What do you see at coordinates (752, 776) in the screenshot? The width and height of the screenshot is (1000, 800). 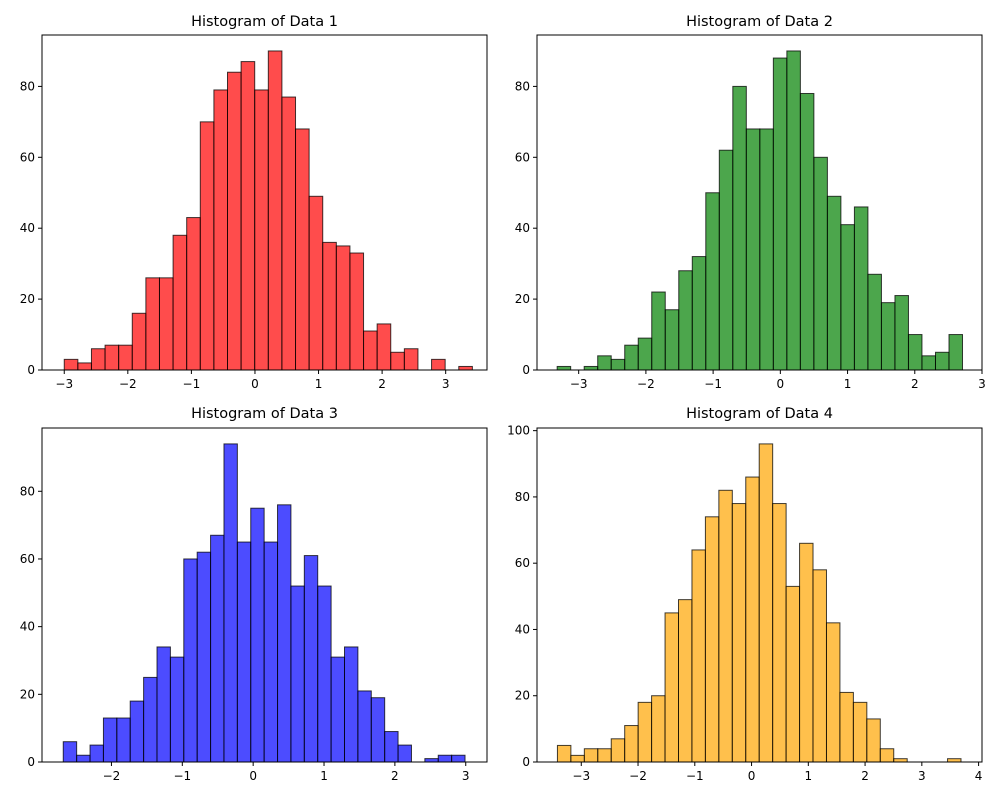 I see `subplot-4-x-tick-label: 0` at bounding box center [752, 776].